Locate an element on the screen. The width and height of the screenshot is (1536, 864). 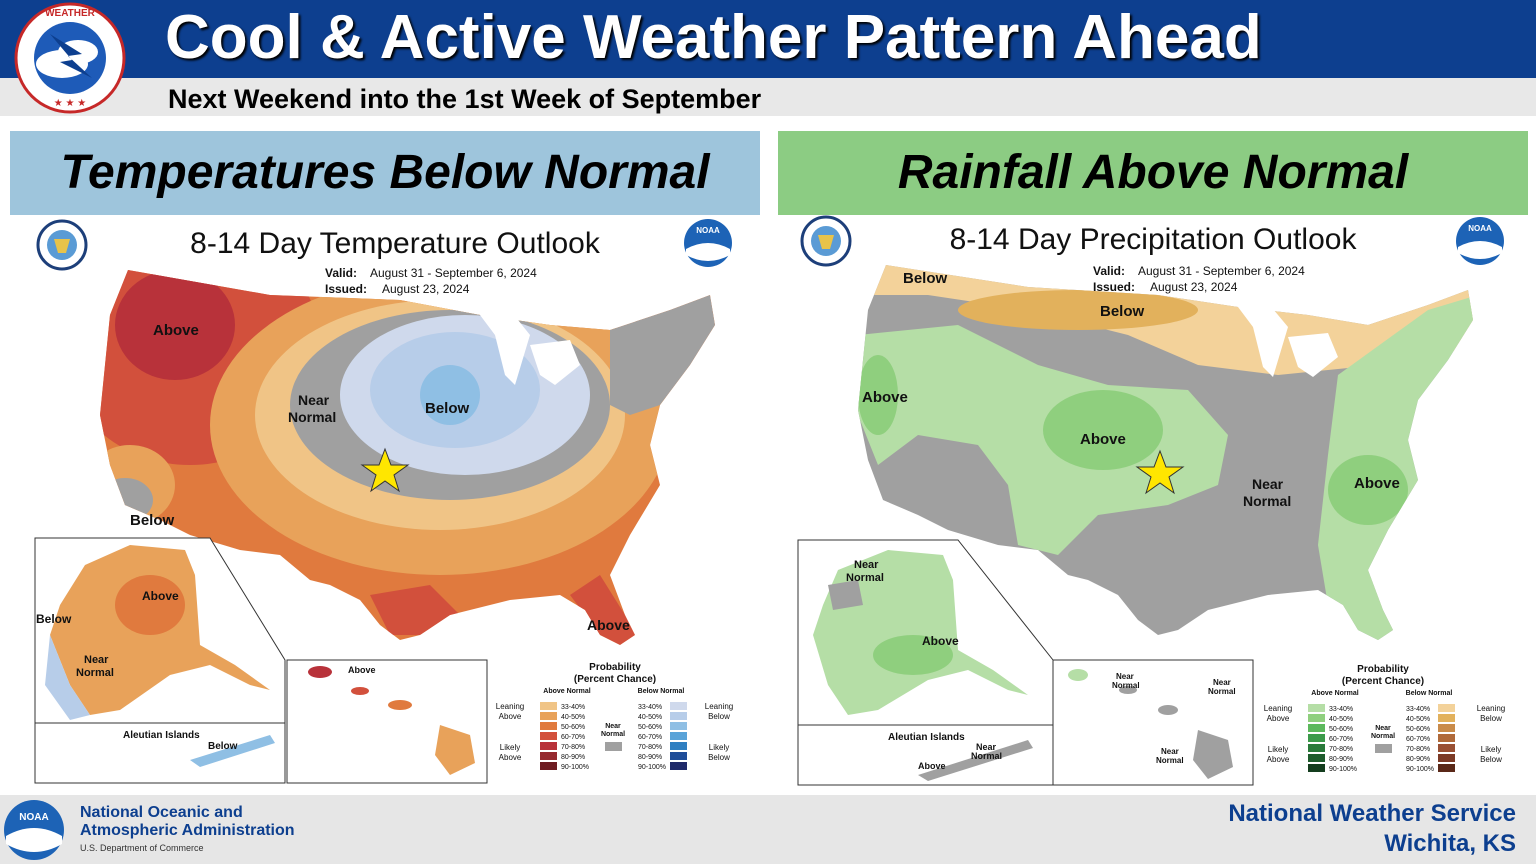
temp-legend-title-1: Probability is located at coordinates (615, 667).